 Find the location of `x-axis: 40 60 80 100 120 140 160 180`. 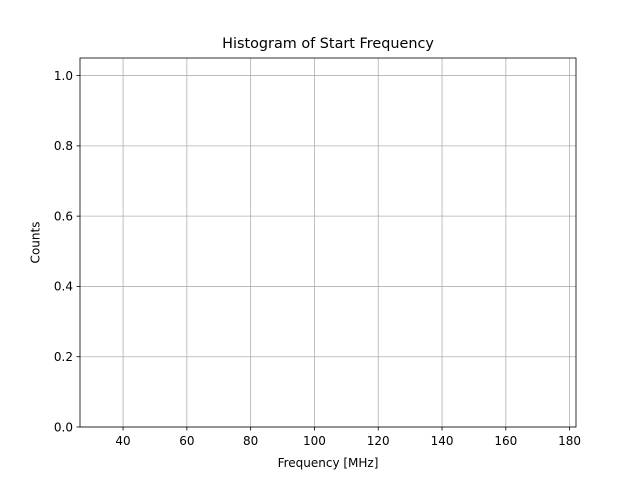

x-axis: 40 60 80 100 120 140 160 180 is located at coordinates (348, 437).